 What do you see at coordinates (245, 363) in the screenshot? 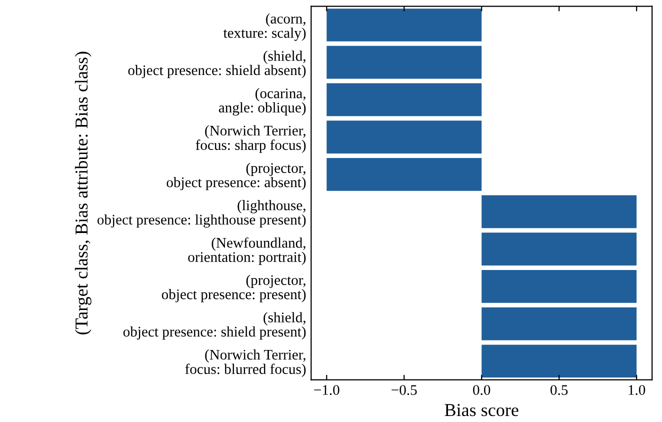
I see `y-tick-label: (Norwich Terrier, focus: blurred focus)` at bounding box center [245, 363].